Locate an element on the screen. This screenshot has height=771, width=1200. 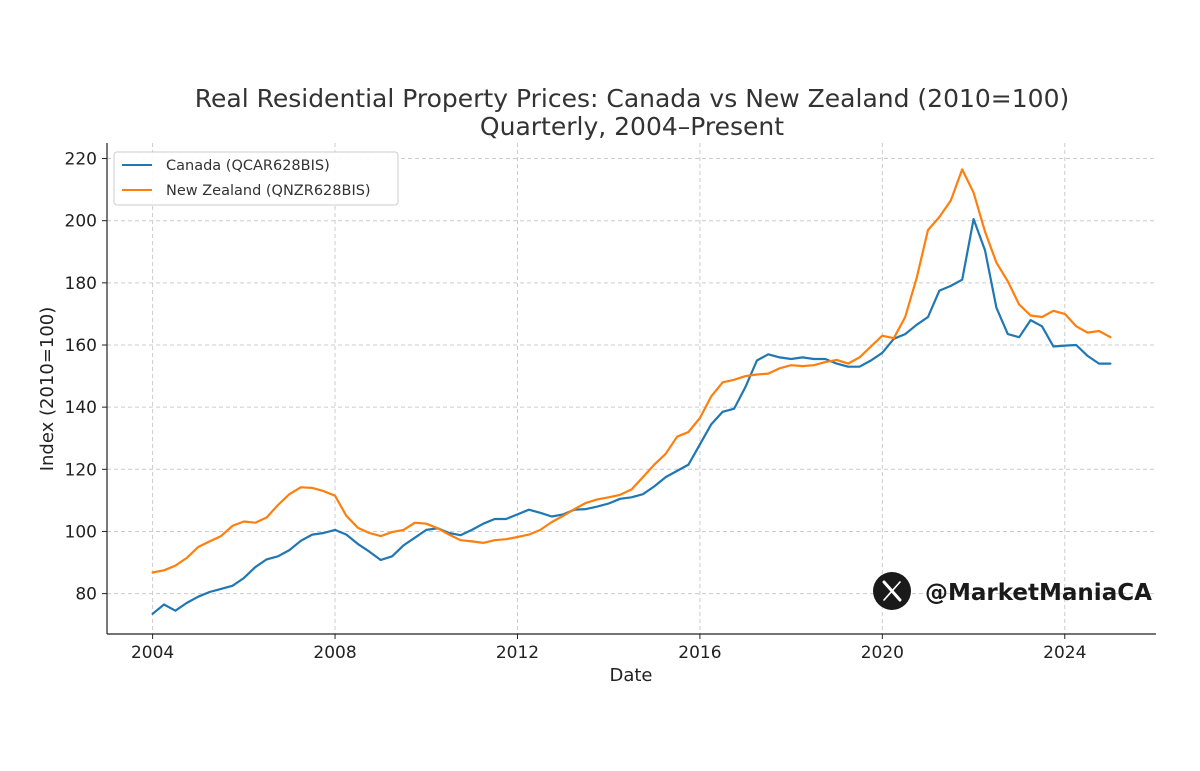
y-tick-label: 100 is located at coordinates (81, 532).